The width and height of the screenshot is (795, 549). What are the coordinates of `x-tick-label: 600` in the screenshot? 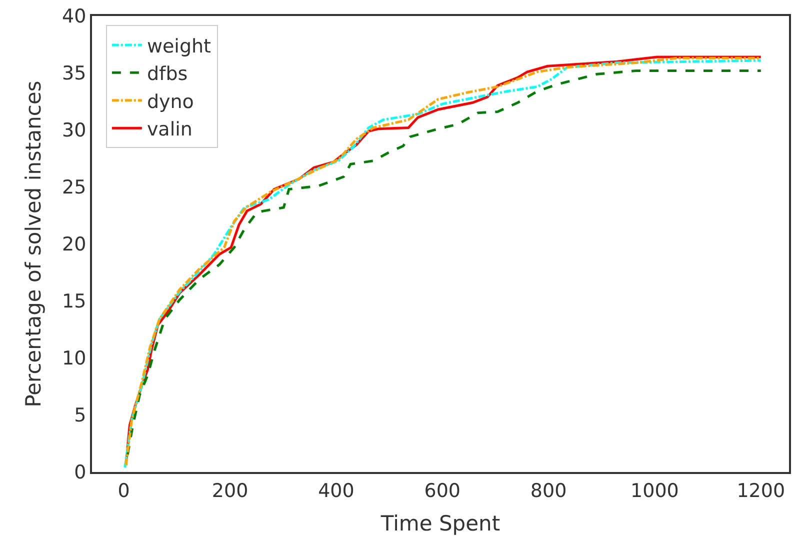 It's located at (442, 491).